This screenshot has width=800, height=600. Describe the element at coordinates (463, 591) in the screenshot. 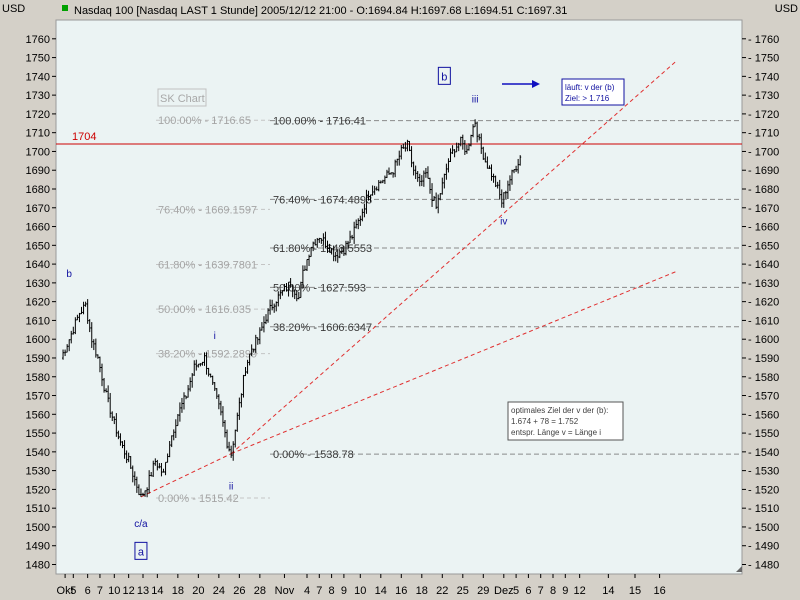

I see `x-tick-label: 25` at that location.